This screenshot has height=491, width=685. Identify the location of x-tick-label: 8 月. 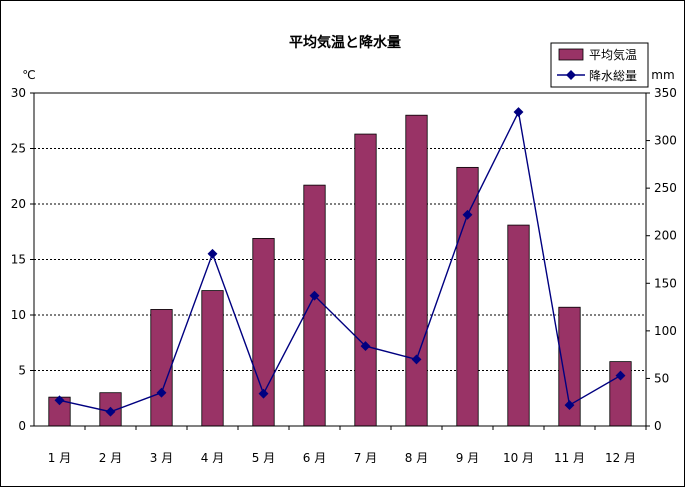
(416, 458).